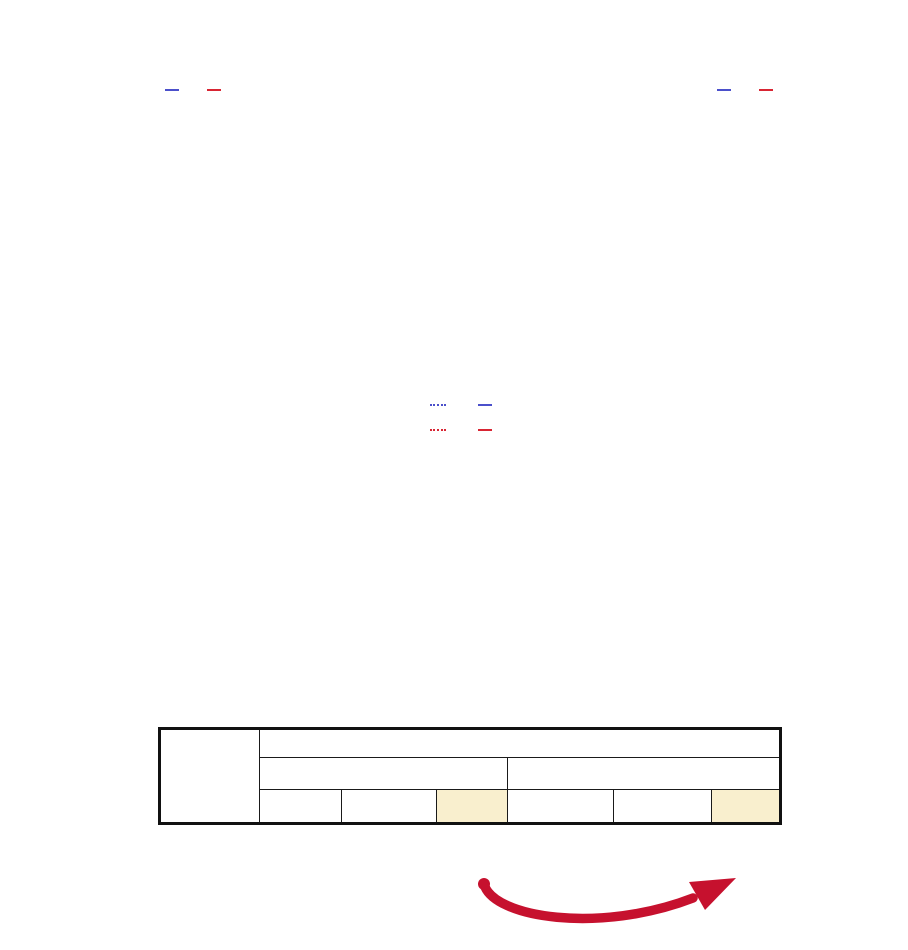  I want to click on efficiency-chart-legend, so click(464, 417).